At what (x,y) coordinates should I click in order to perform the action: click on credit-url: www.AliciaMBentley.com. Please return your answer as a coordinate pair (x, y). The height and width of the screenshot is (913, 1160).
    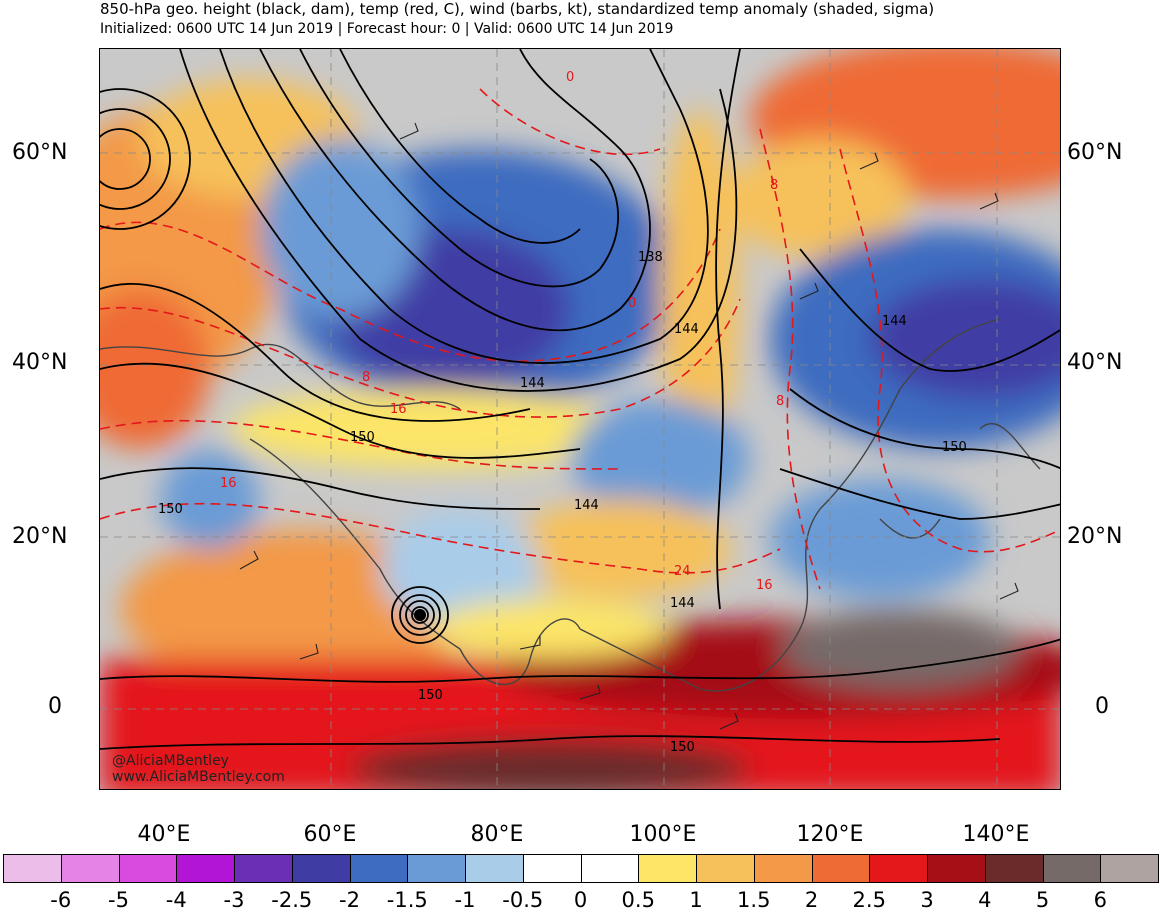
    Looking at the image, I should click on (198, 777).